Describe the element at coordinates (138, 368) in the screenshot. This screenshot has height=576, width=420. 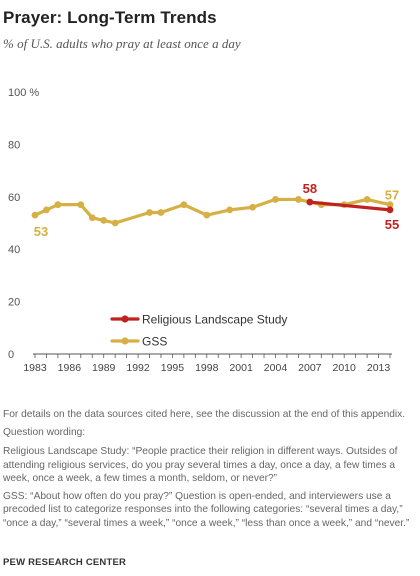
I see `x-tick-label: 1992` at that location.